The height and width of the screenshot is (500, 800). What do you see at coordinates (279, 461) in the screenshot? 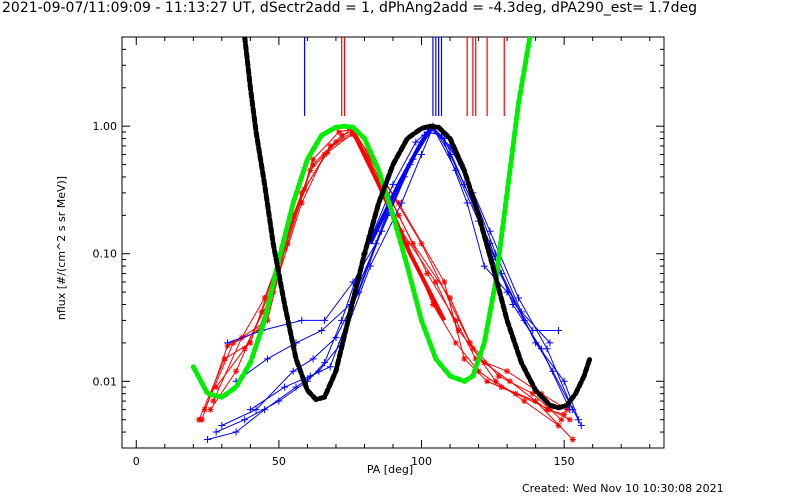
I see `x-tick-label: 50` at bounding box center [279, 461].